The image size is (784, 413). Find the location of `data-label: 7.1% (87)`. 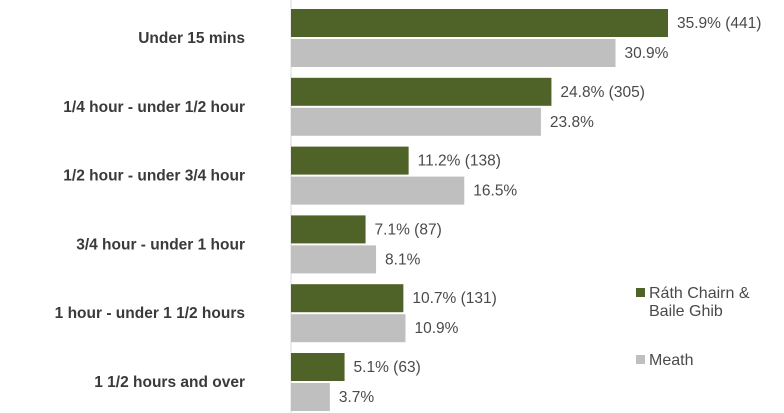

data-label: 7.1% (87) is located at coordinates (408, 229).